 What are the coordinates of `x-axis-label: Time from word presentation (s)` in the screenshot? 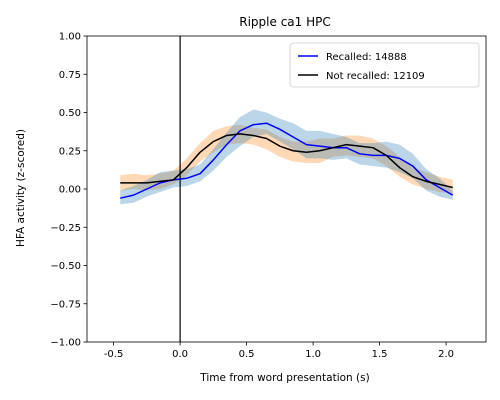 It's located at (284, 378).